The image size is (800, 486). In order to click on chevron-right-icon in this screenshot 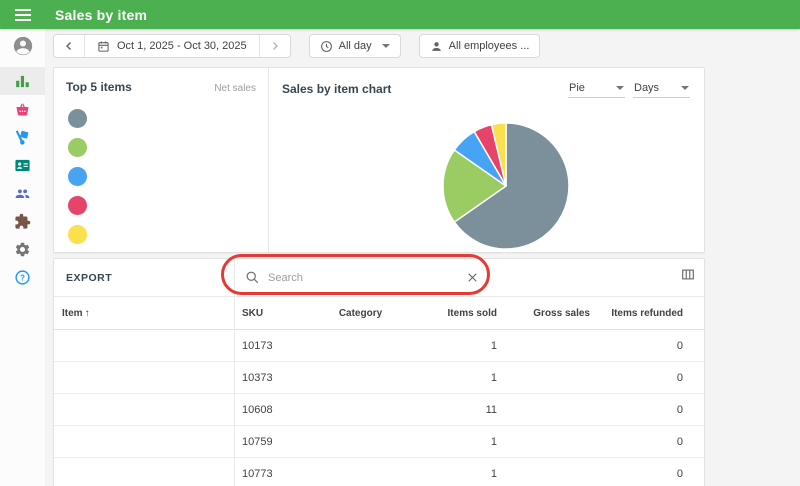, I will do `click(275, 46)`.